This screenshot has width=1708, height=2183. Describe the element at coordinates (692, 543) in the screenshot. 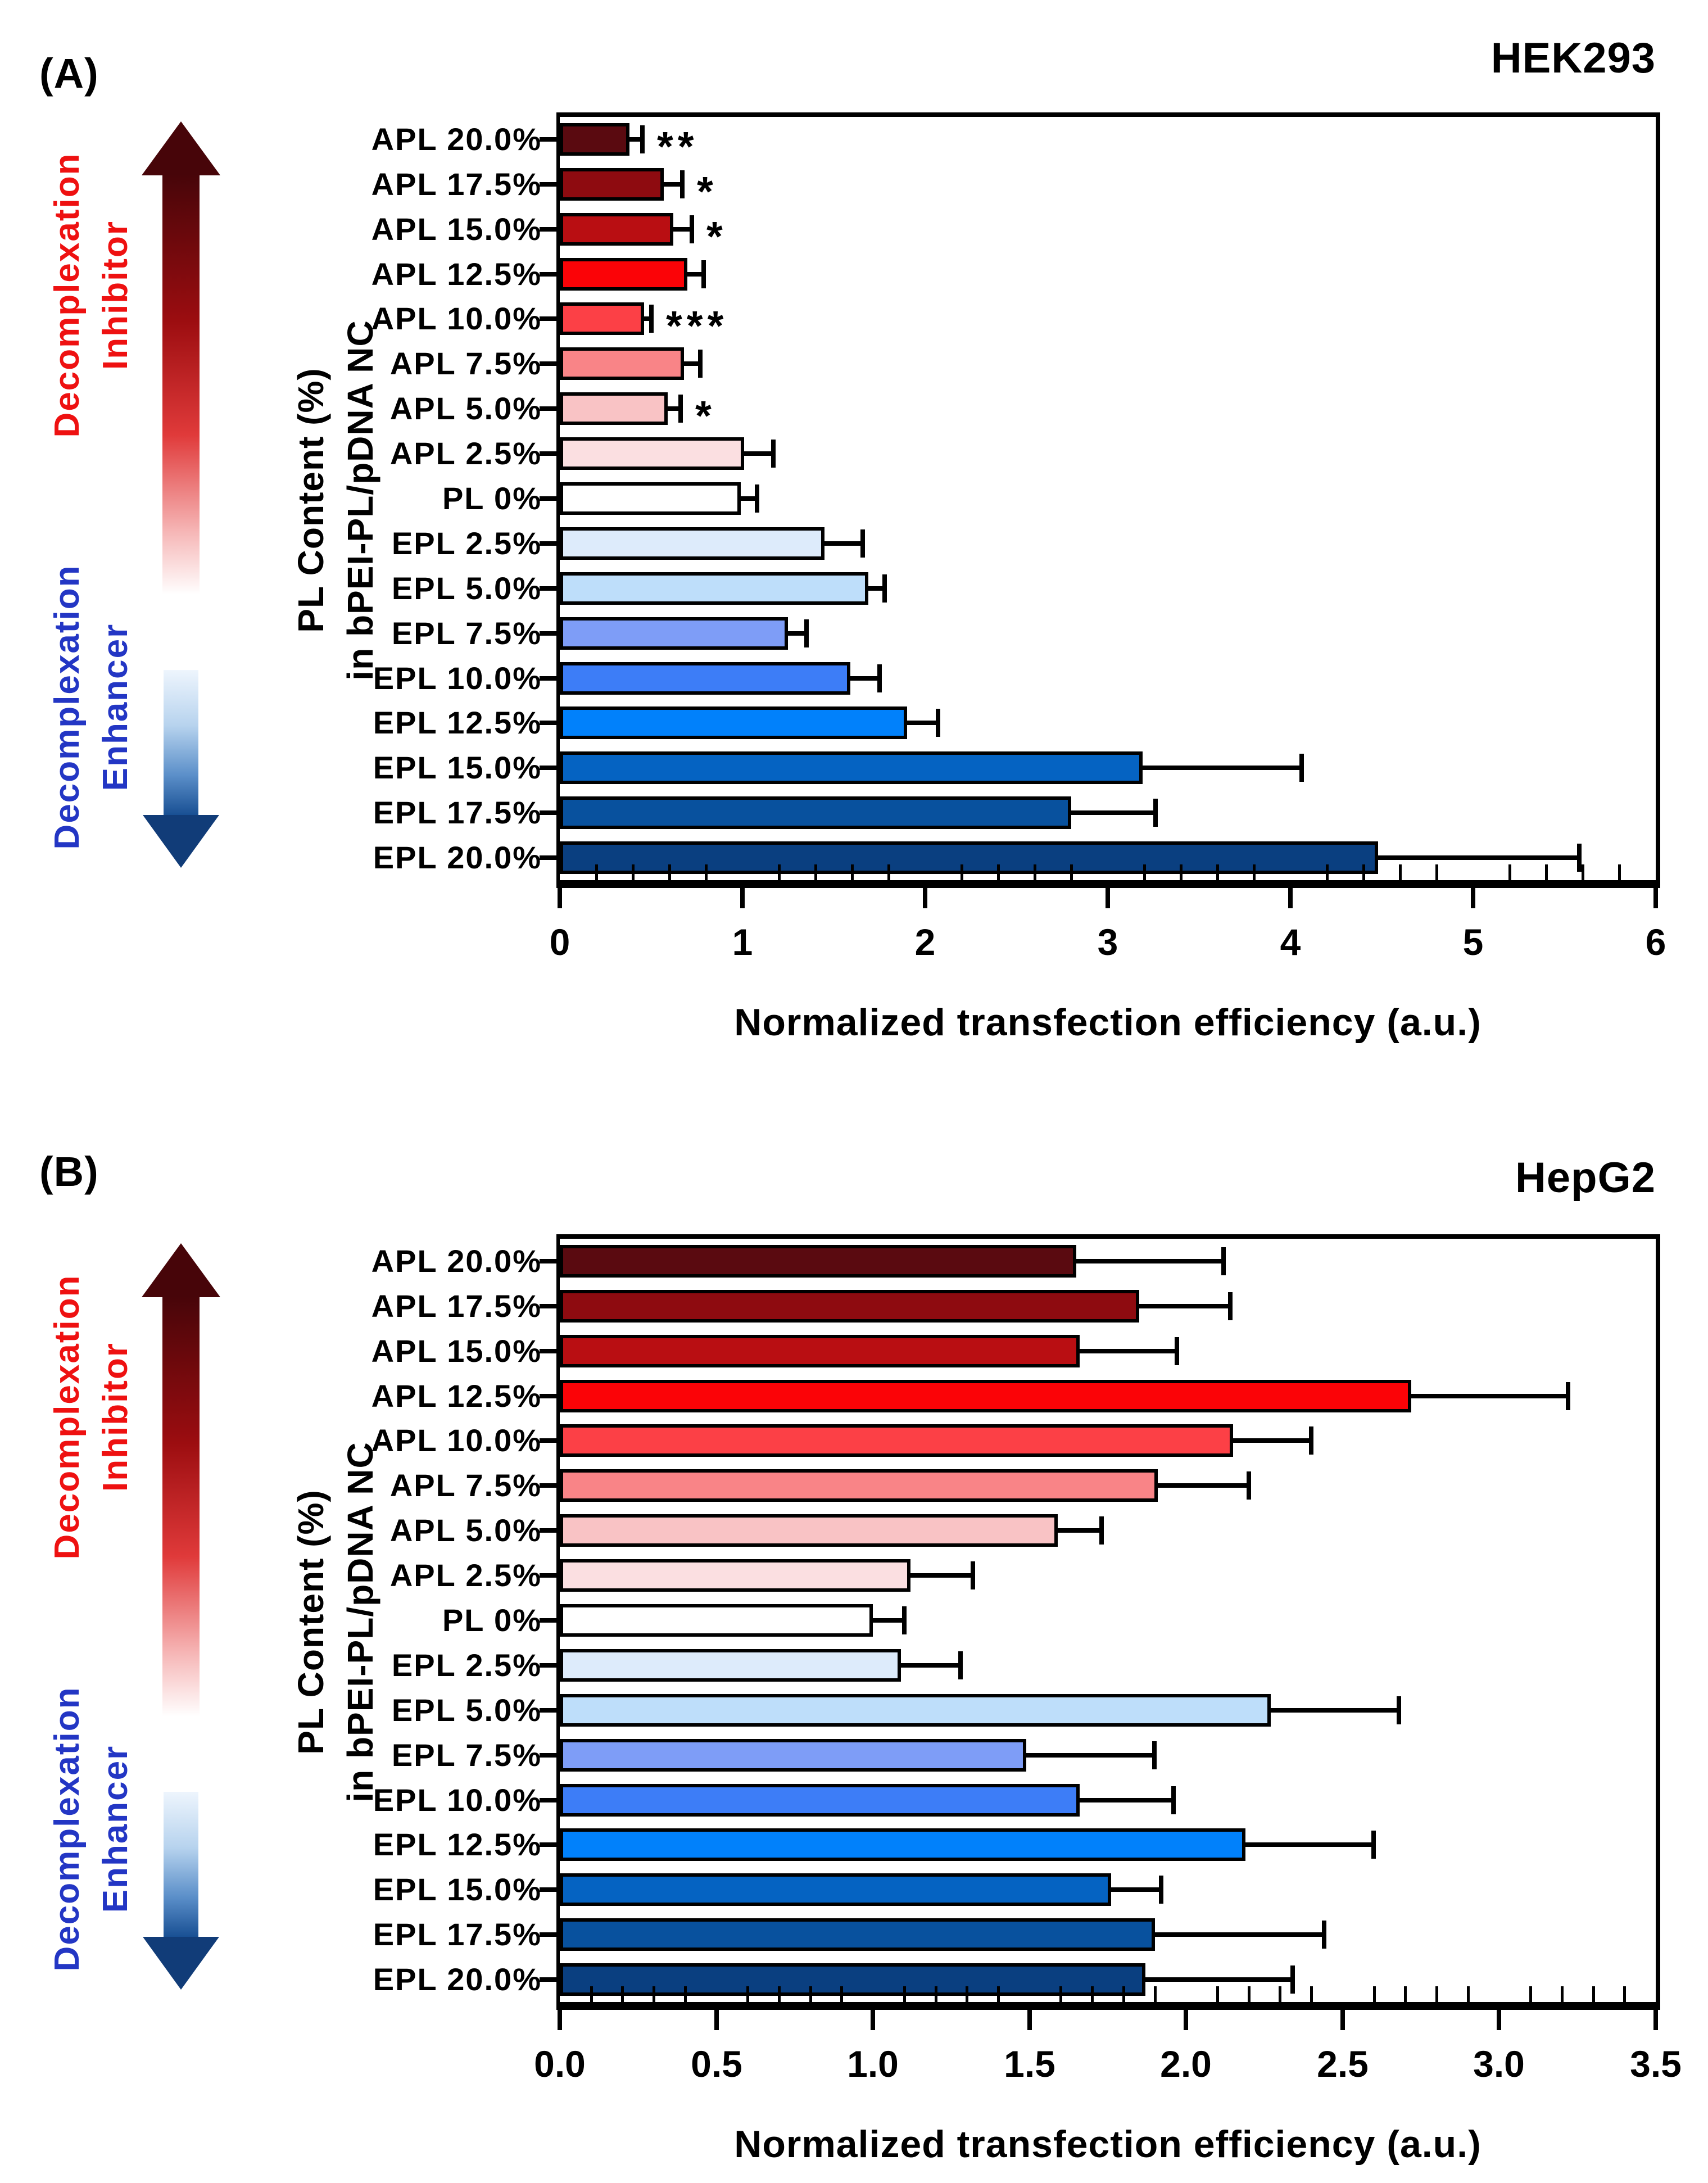

I see `bar-epl-2.5-` at that location.